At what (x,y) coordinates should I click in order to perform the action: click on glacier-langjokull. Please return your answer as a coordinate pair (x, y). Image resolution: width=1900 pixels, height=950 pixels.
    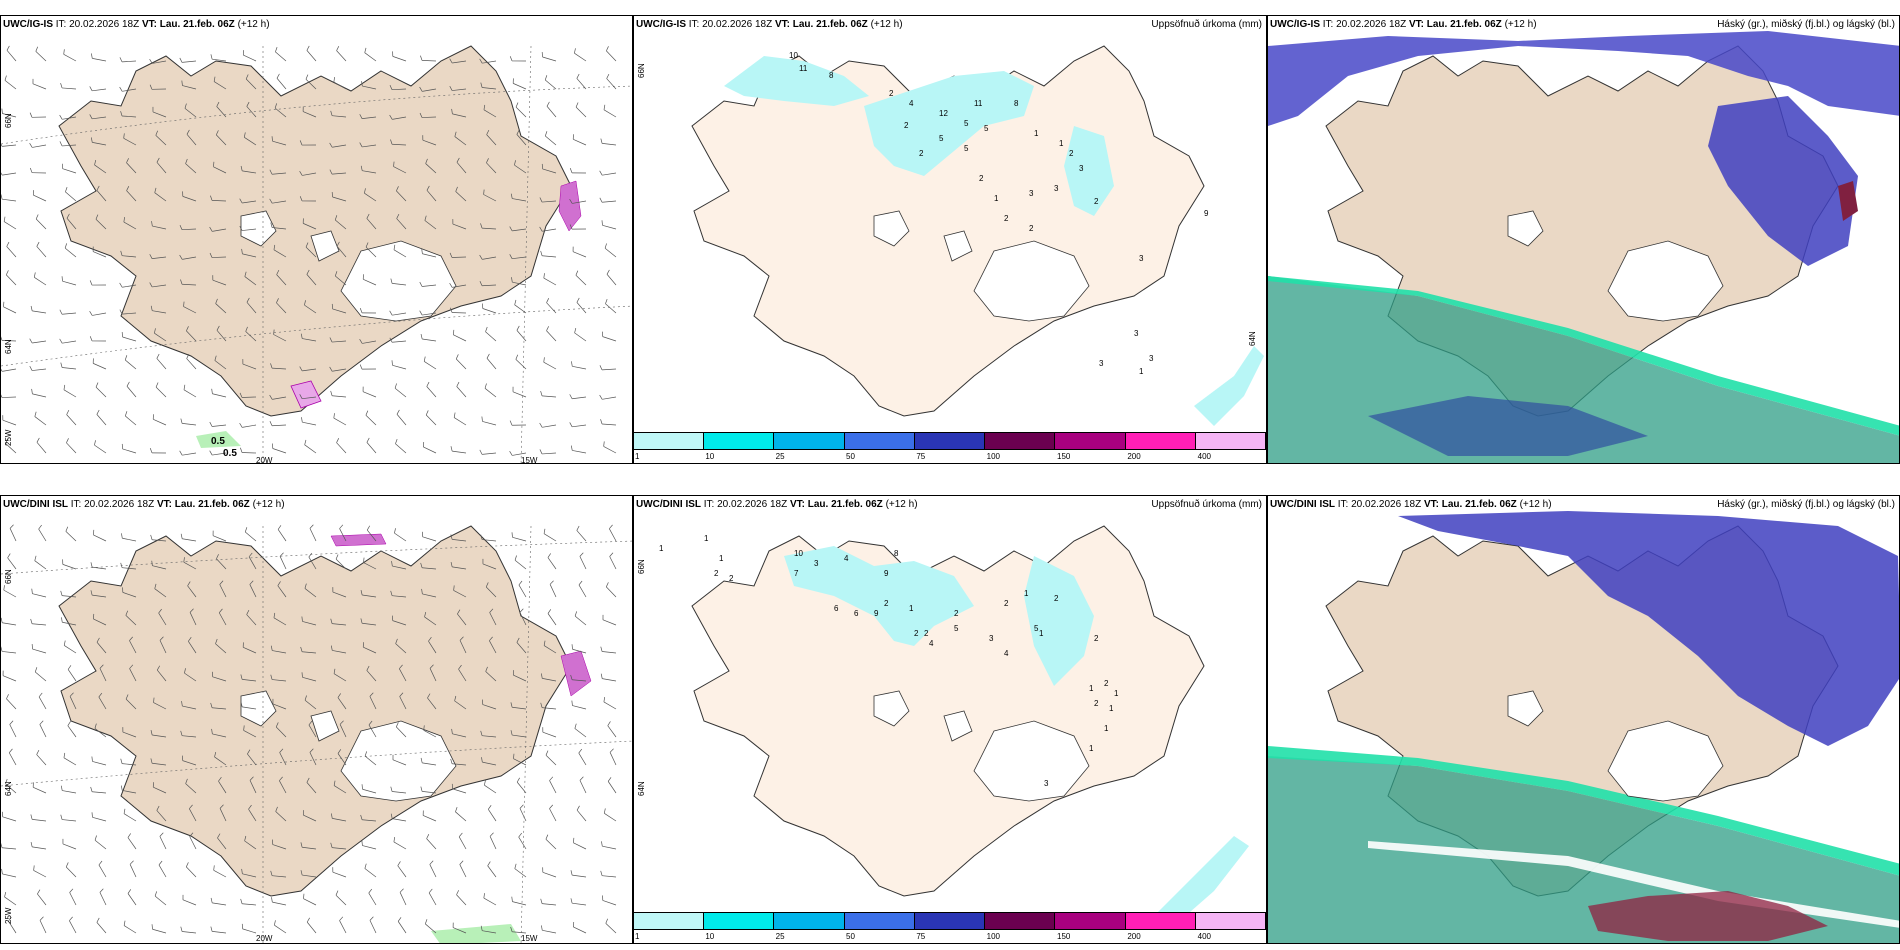
    Looking at the image, I should click on (891, 708).